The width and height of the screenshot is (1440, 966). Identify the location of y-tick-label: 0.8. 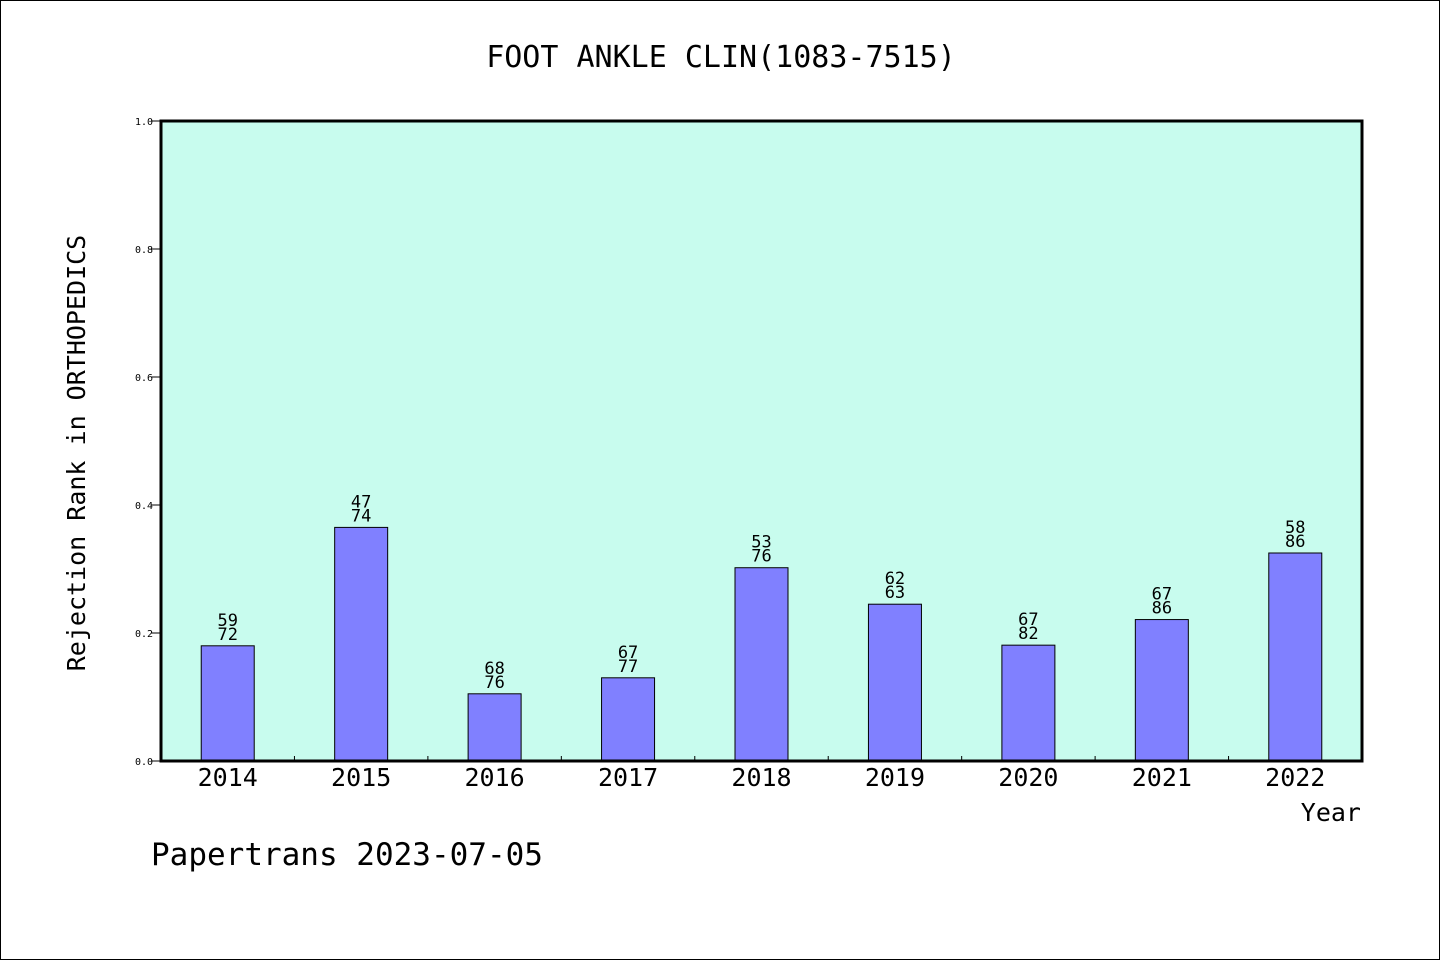
(144, 250).